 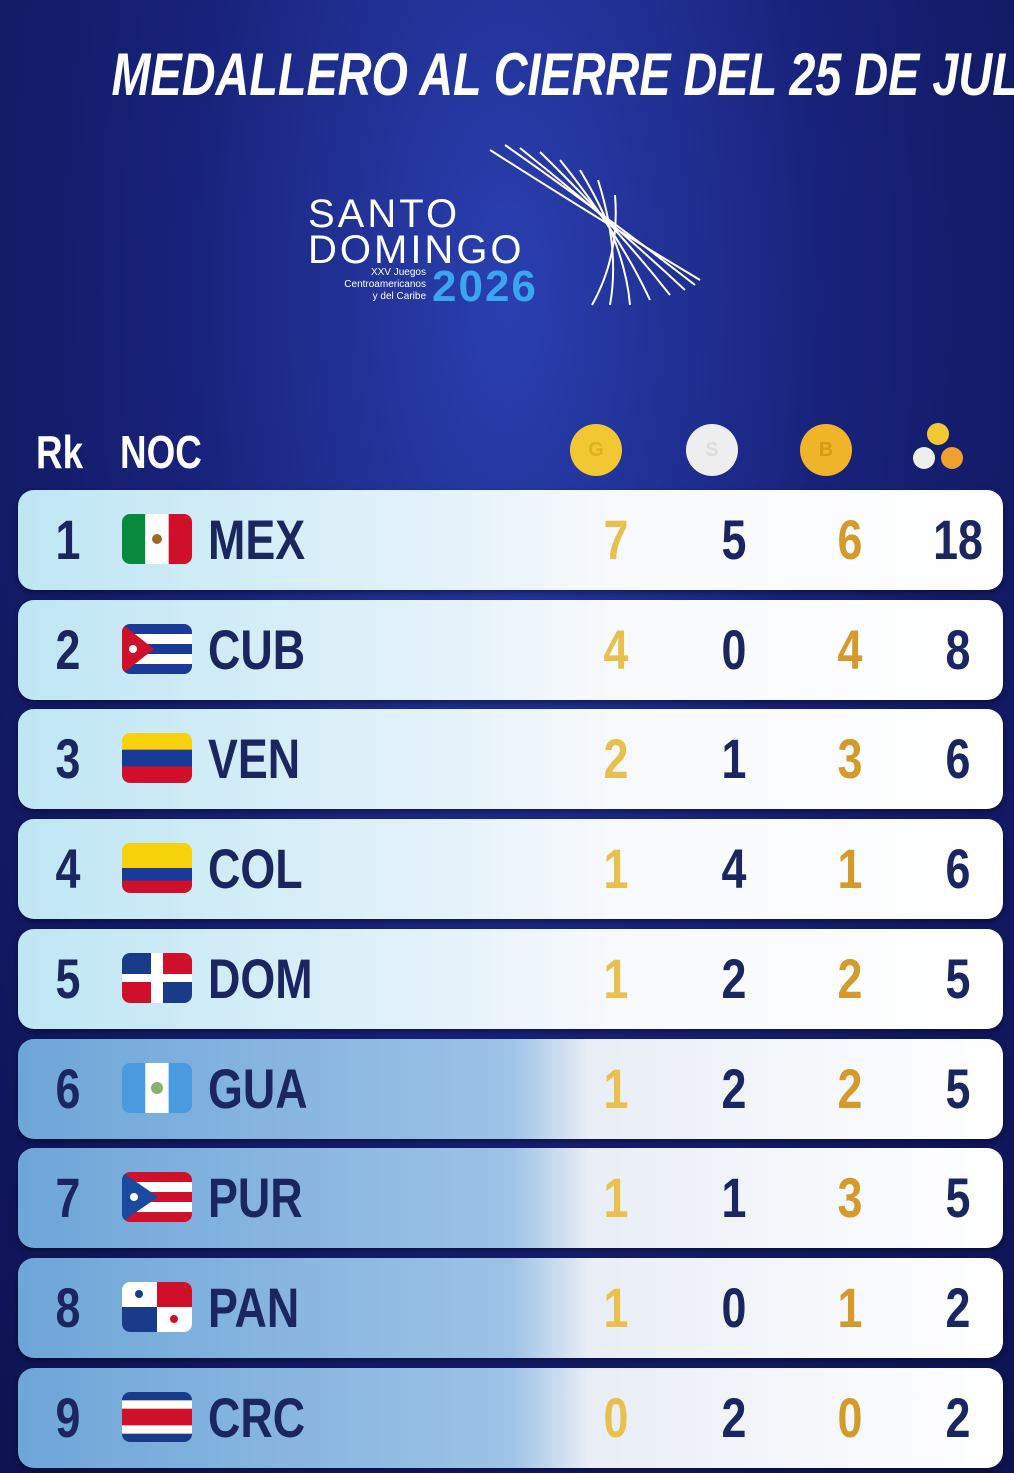 What do you see at coordinates (850, 1417) in the screenshot?
I see `bronze-count: 0` at bounding box center [850, 1417].